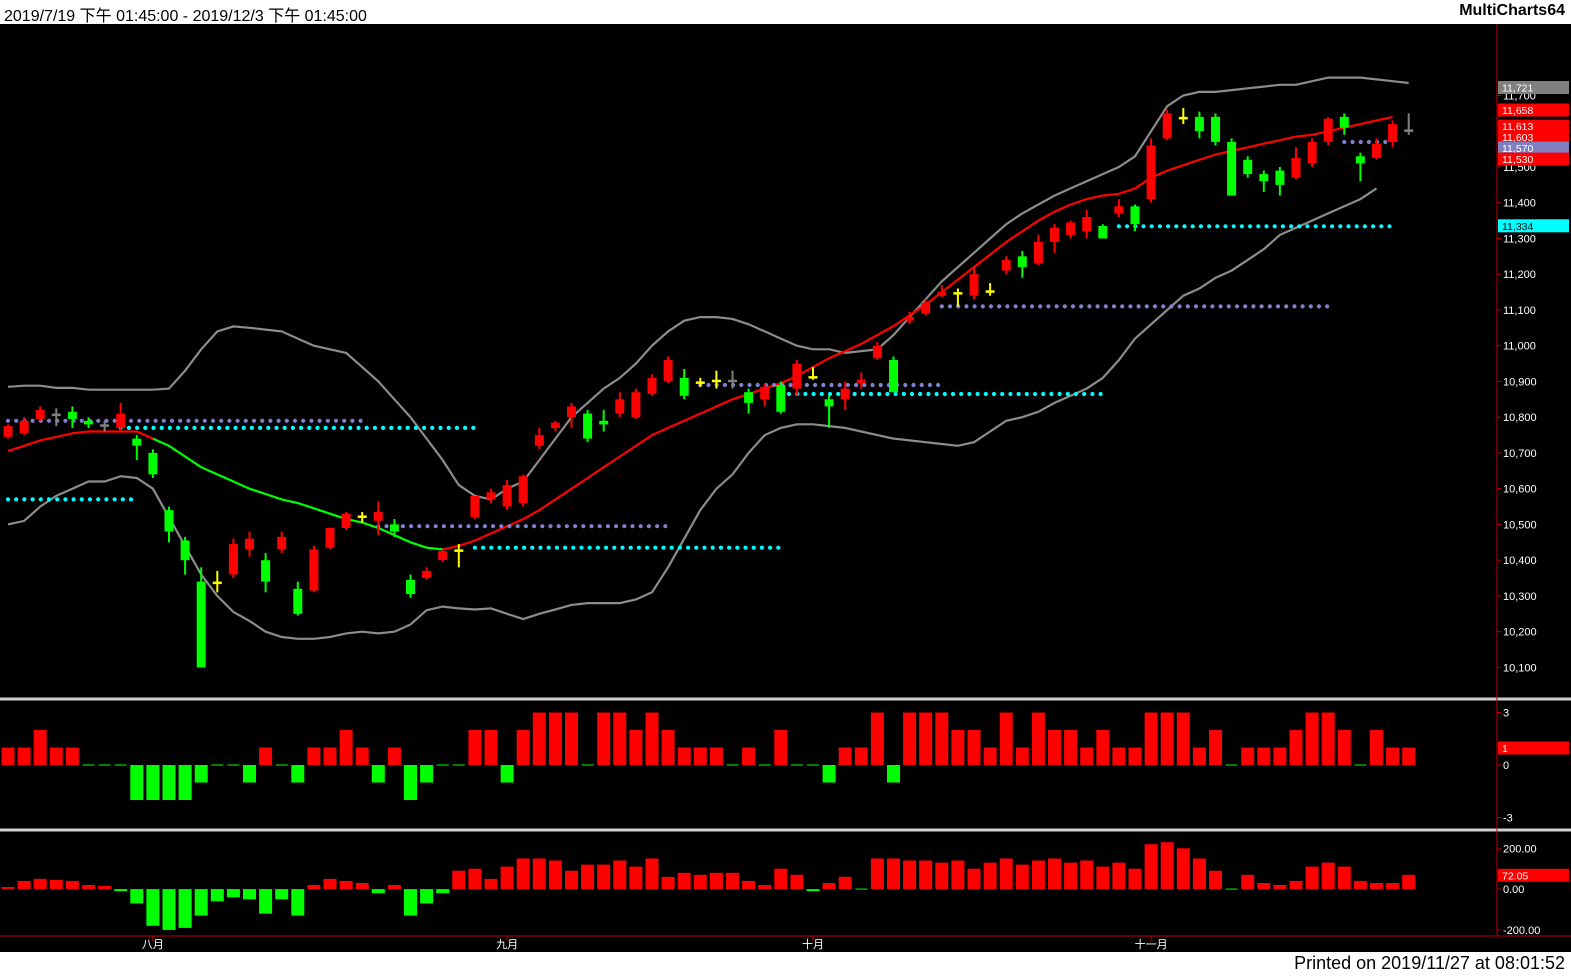 This screenshot has height=976, width=1571. Describe the element at coordinates (1517, 138) in the screenshot. I see `price-label-text: 11,603` at that location.